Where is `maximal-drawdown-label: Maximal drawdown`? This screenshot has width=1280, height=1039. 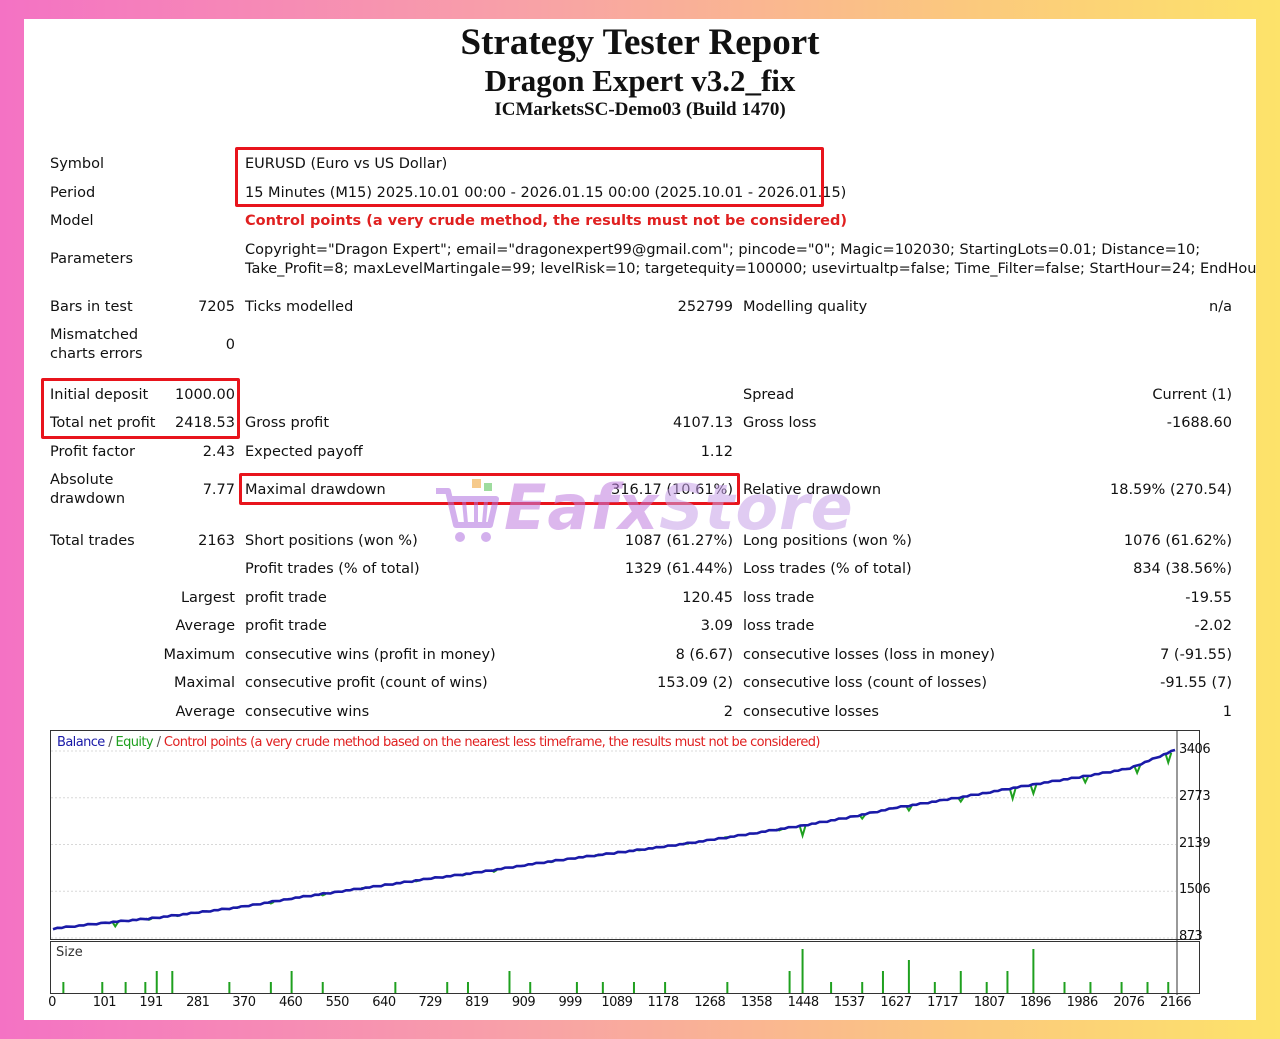 maximal-drawdown-label: Maximal drawdown is located at coordinates (315, 490).